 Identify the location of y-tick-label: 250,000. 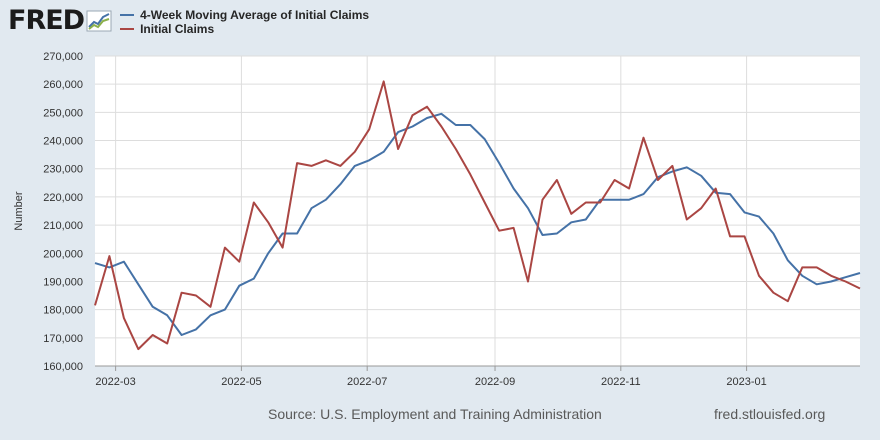
(63, 113).